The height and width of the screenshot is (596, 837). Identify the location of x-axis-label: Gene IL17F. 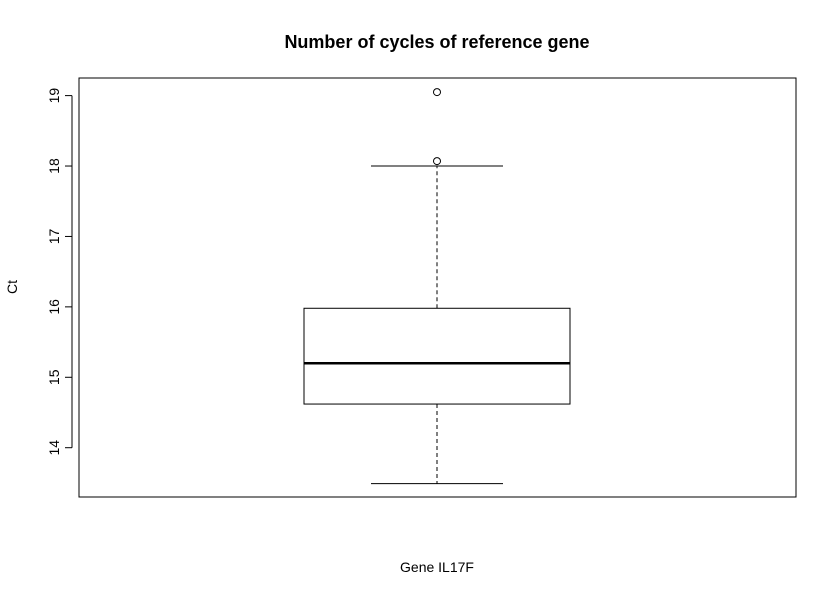
(437, 567).